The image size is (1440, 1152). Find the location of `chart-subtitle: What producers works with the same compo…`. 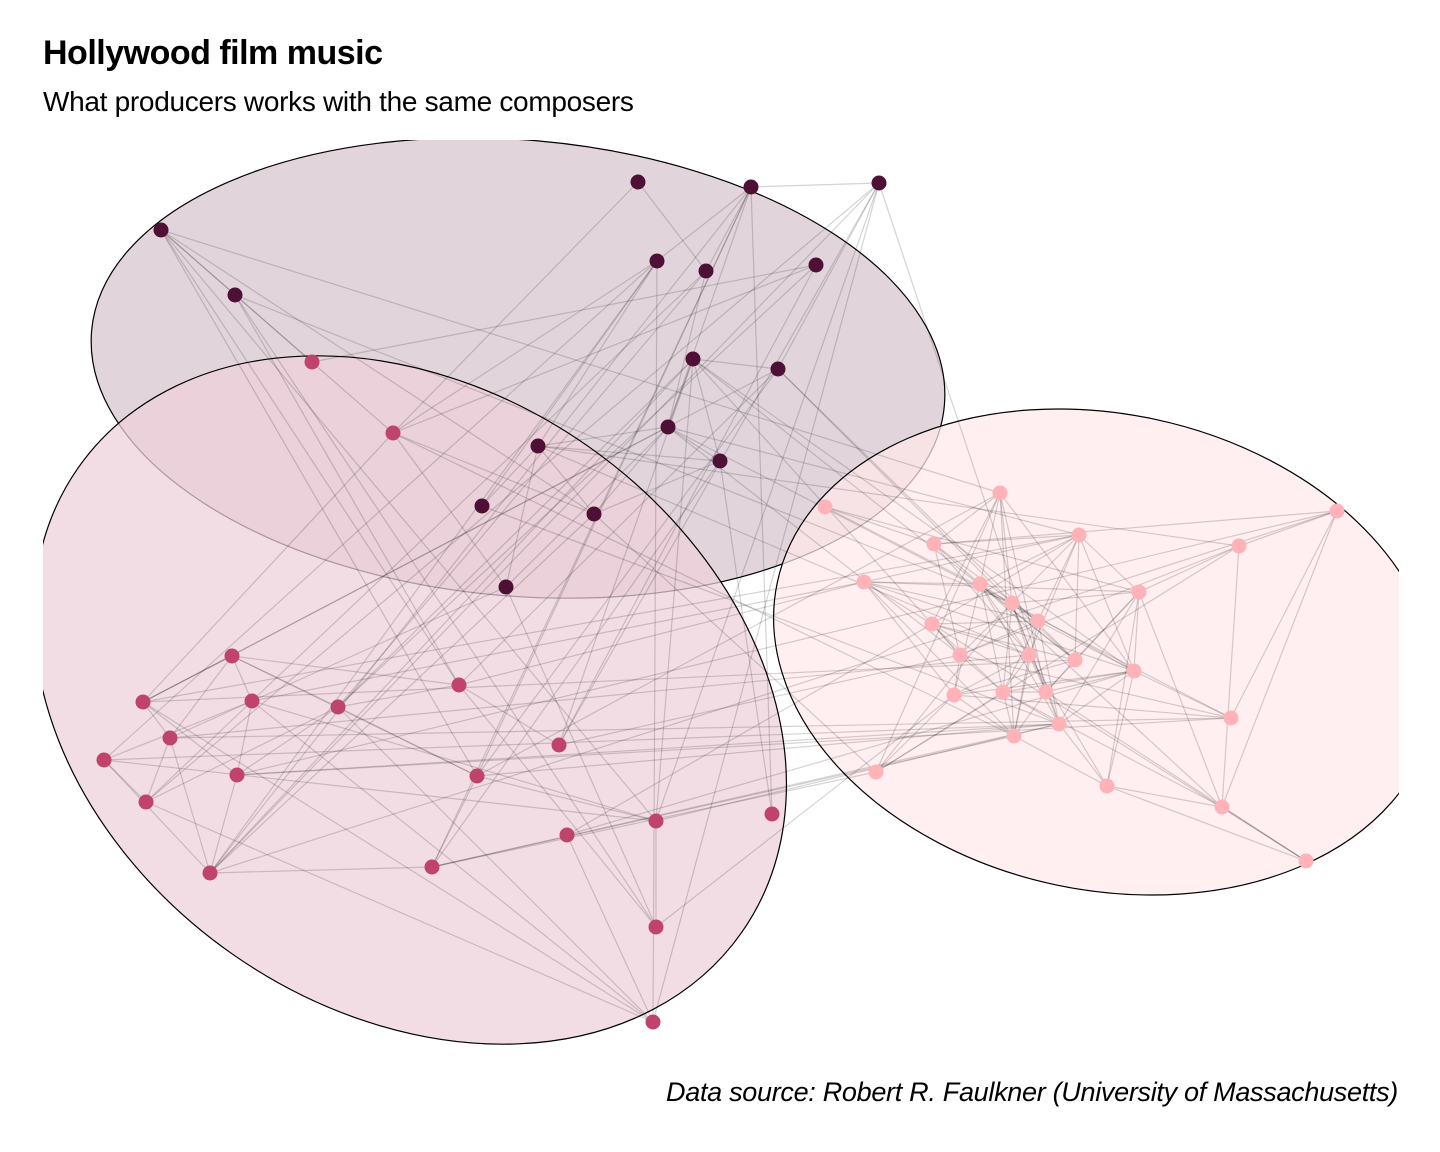

chart-subtitle: What producers works with the same compo… is located at coordinates (338, 101).